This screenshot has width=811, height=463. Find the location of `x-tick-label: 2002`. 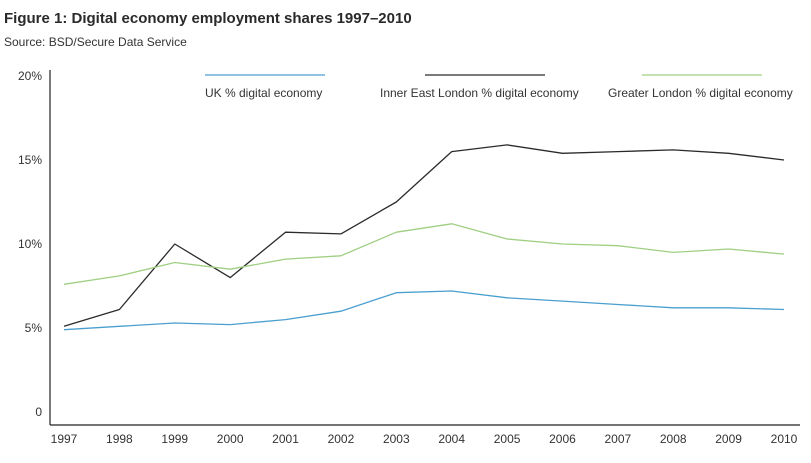

x-tick-label: 2002 is located at coordinates (341, 439).